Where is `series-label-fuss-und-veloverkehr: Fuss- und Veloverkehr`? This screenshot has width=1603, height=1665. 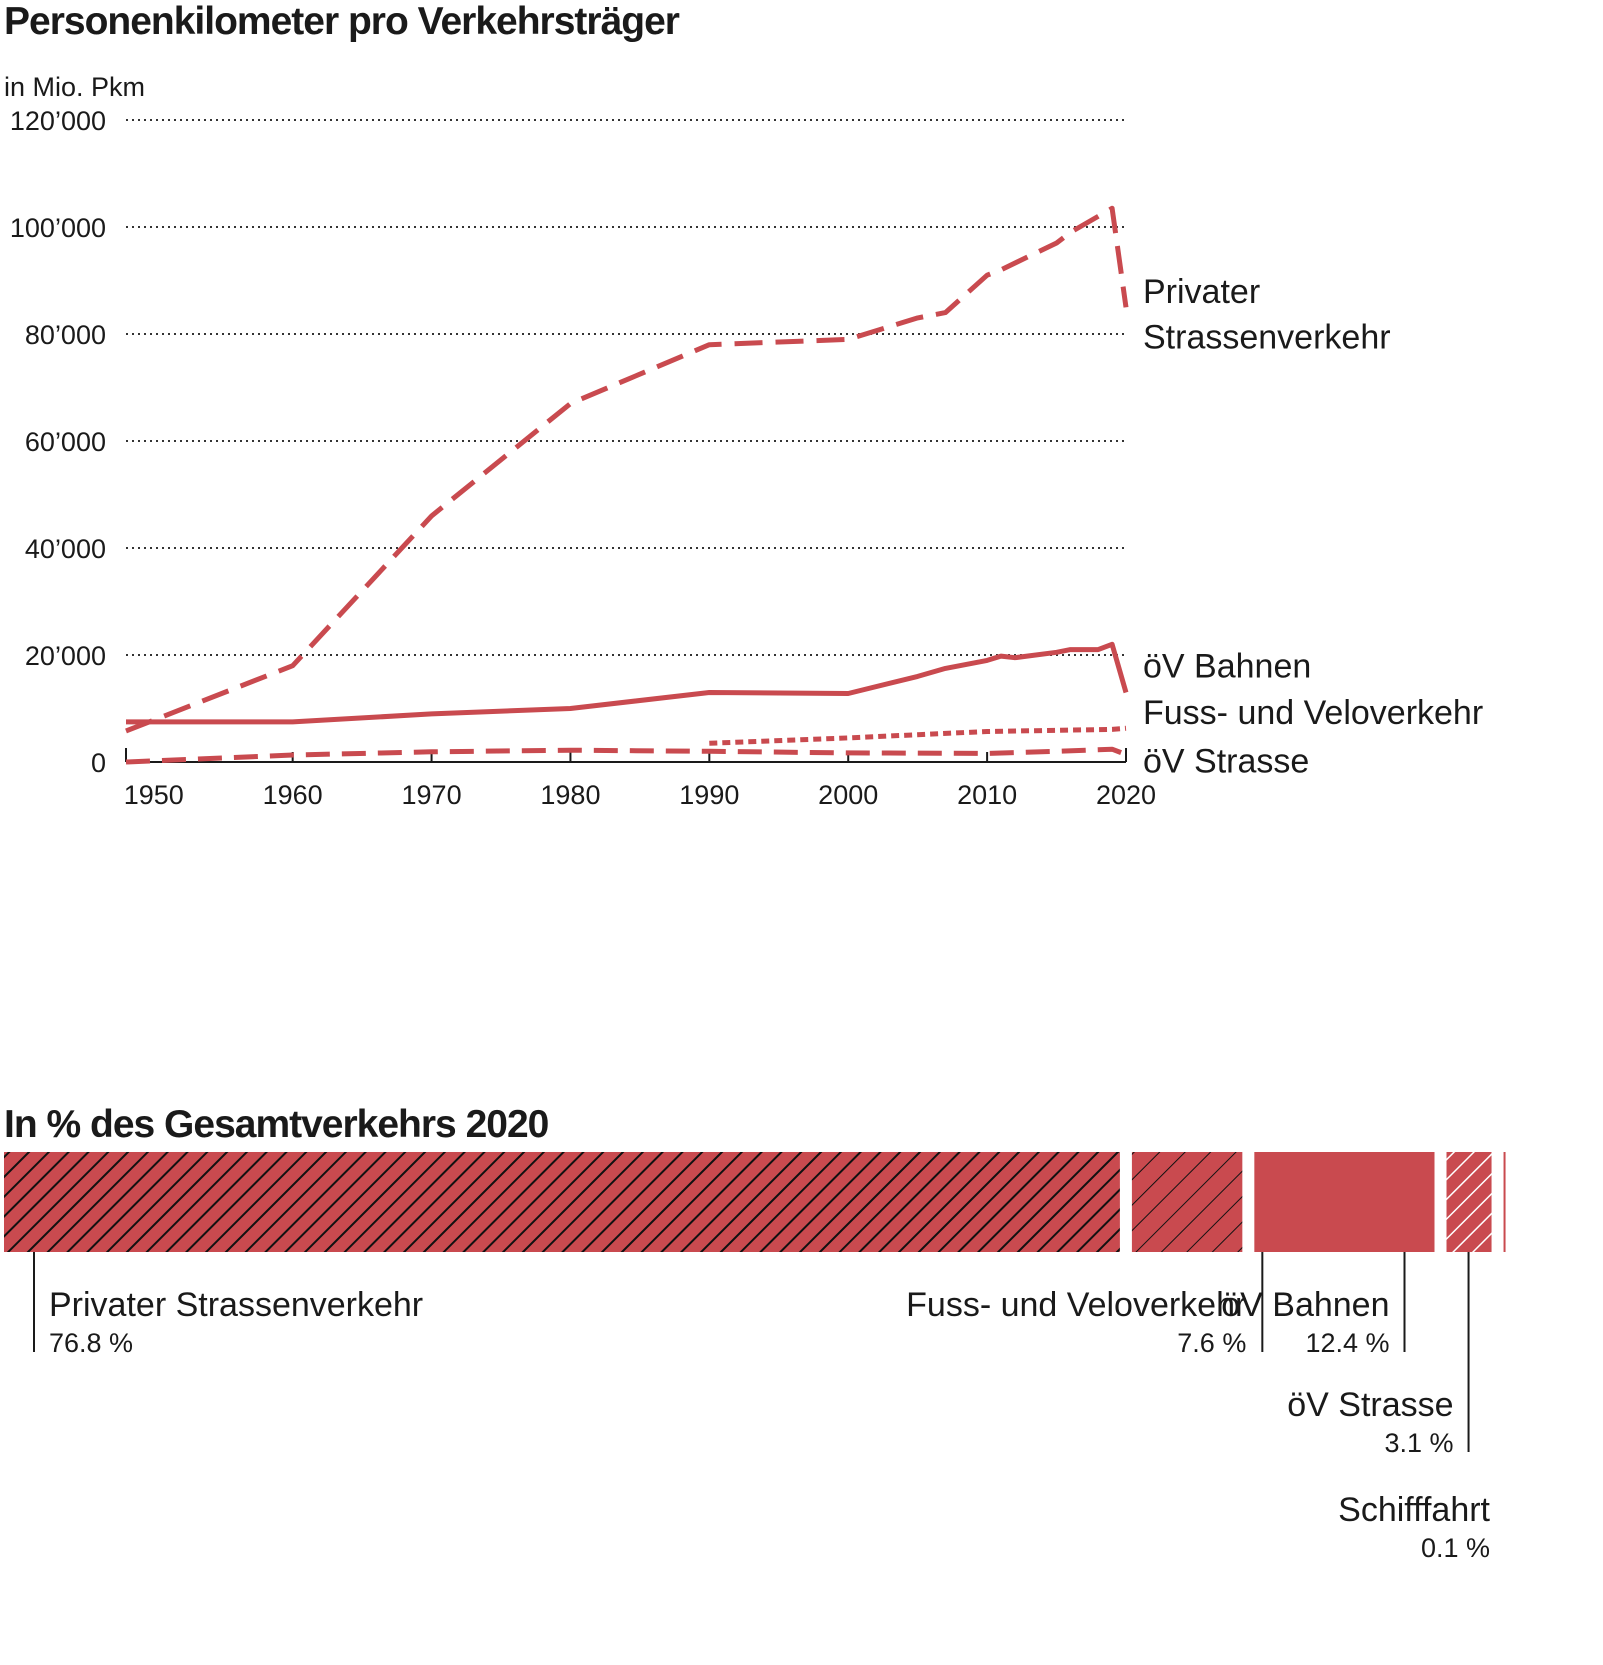 series-label-fuss-und-veloverkehr: Fuss- und Veloverkehr is located at coordinates (1313, 713).